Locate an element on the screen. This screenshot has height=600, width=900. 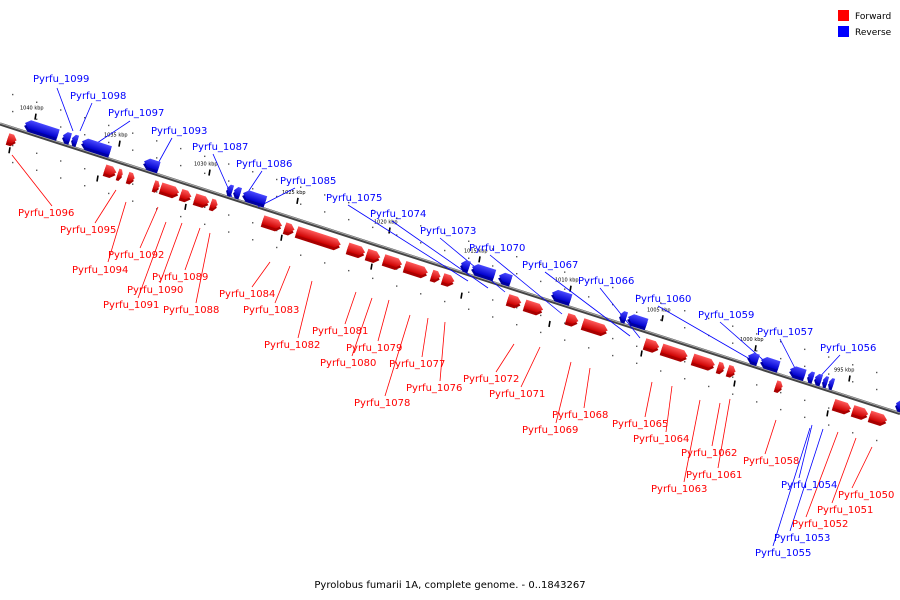
gene-label: Pyrfu_1098 is located at coordinates (98, 96).